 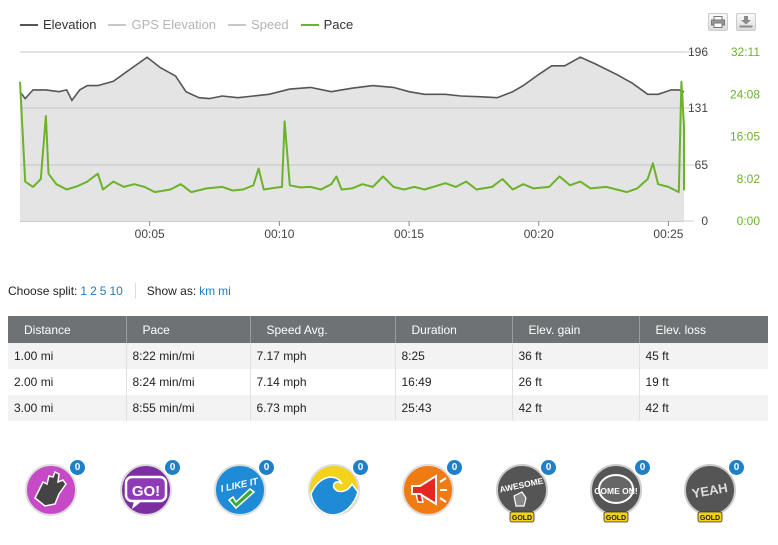 What do you see at coordinates (171, 291) in the screenshot?
I see `show-as-label: Show as:` at bounding box center [171, 291].